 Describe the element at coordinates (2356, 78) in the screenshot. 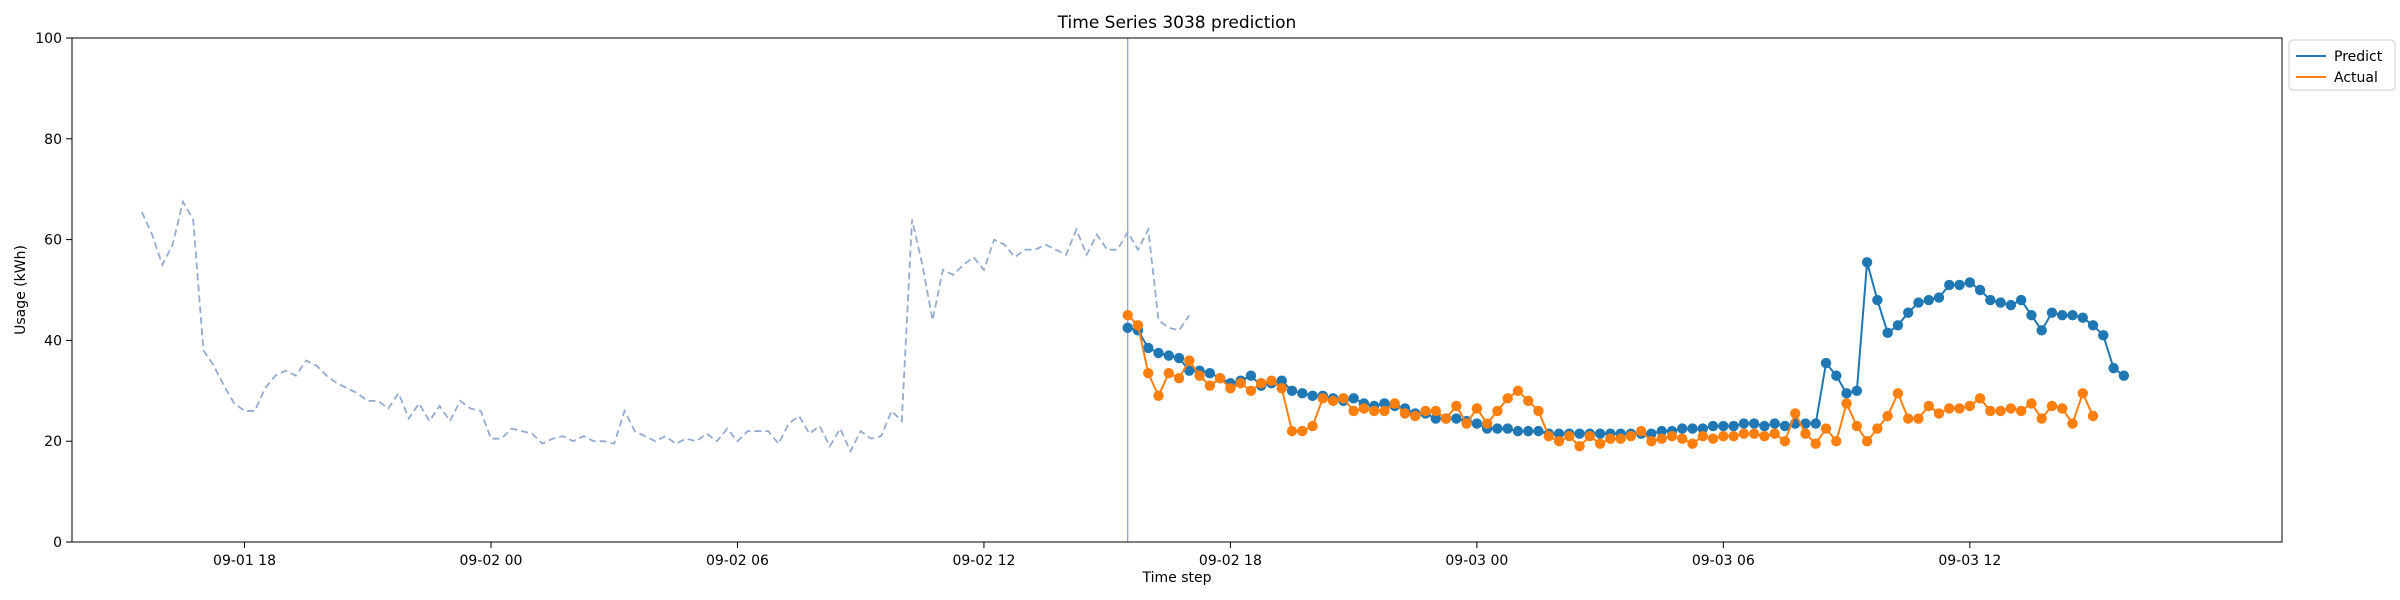

I see `legend-label-actual: Actual` at that location.